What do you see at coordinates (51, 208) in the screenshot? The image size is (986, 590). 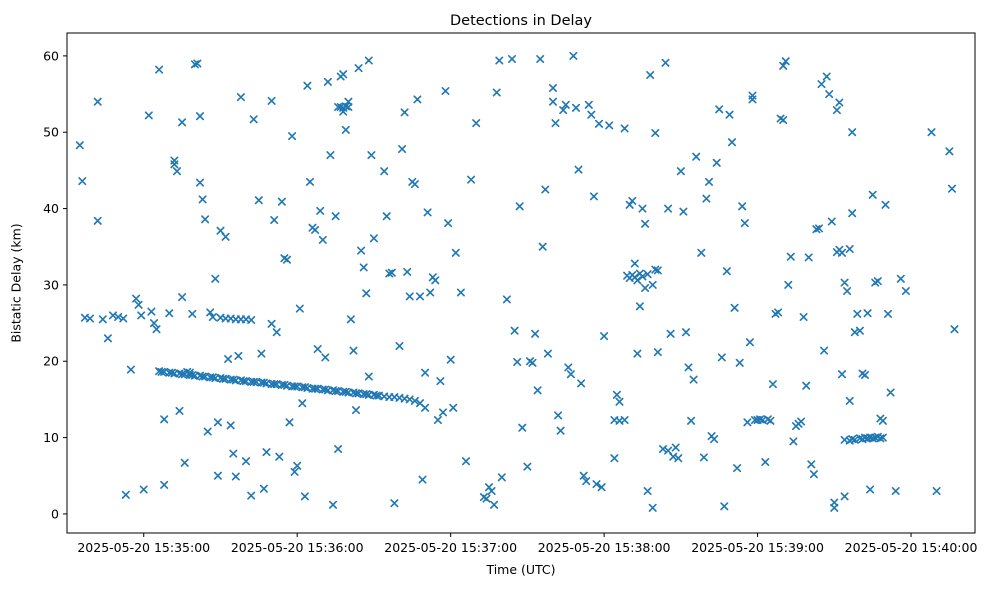 I see `y-tick-label: 40` at bounding box center [51, 208].